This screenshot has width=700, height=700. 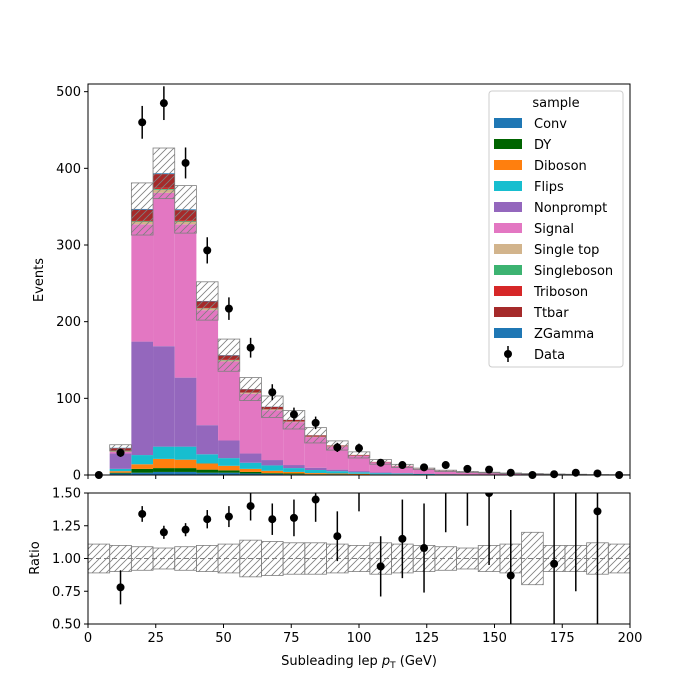 What do you see at coordinates (564, 334) in the screenshot?
I see `legend-label: ZGamma` at bounding box center [564, 334].